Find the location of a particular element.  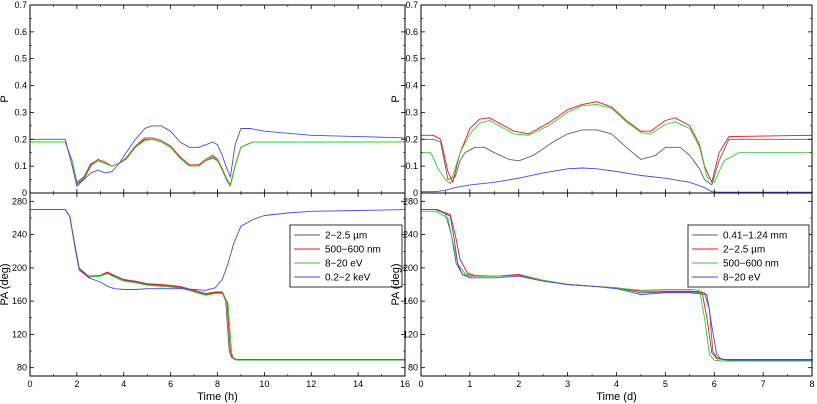

x-tick-label: 10 is located at coordinates (264, 384).